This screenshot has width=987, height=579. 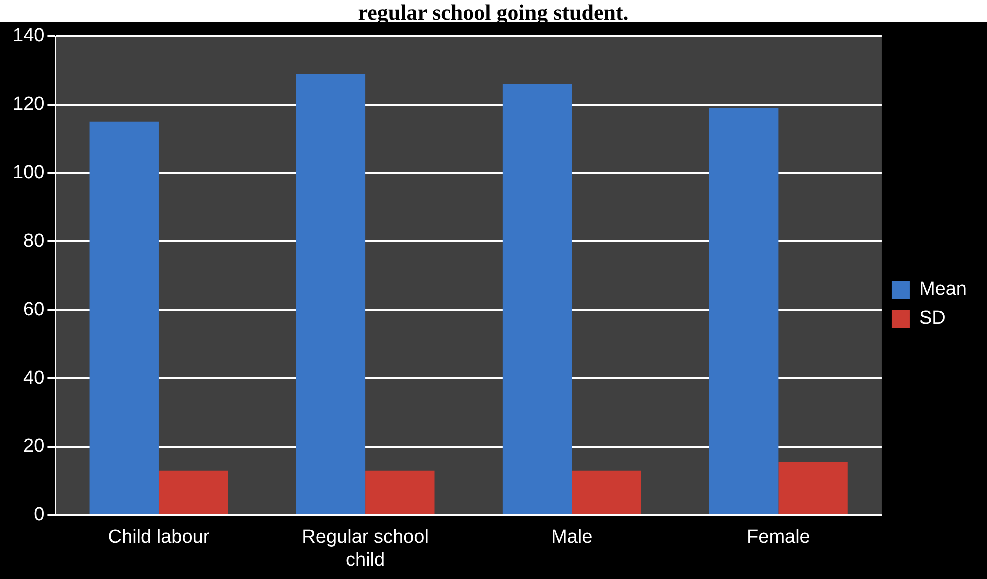 What do you see at coordinates (943, 289) in the screenshot?
I see `legend-label: Mean` at bounding box center [943, 289].